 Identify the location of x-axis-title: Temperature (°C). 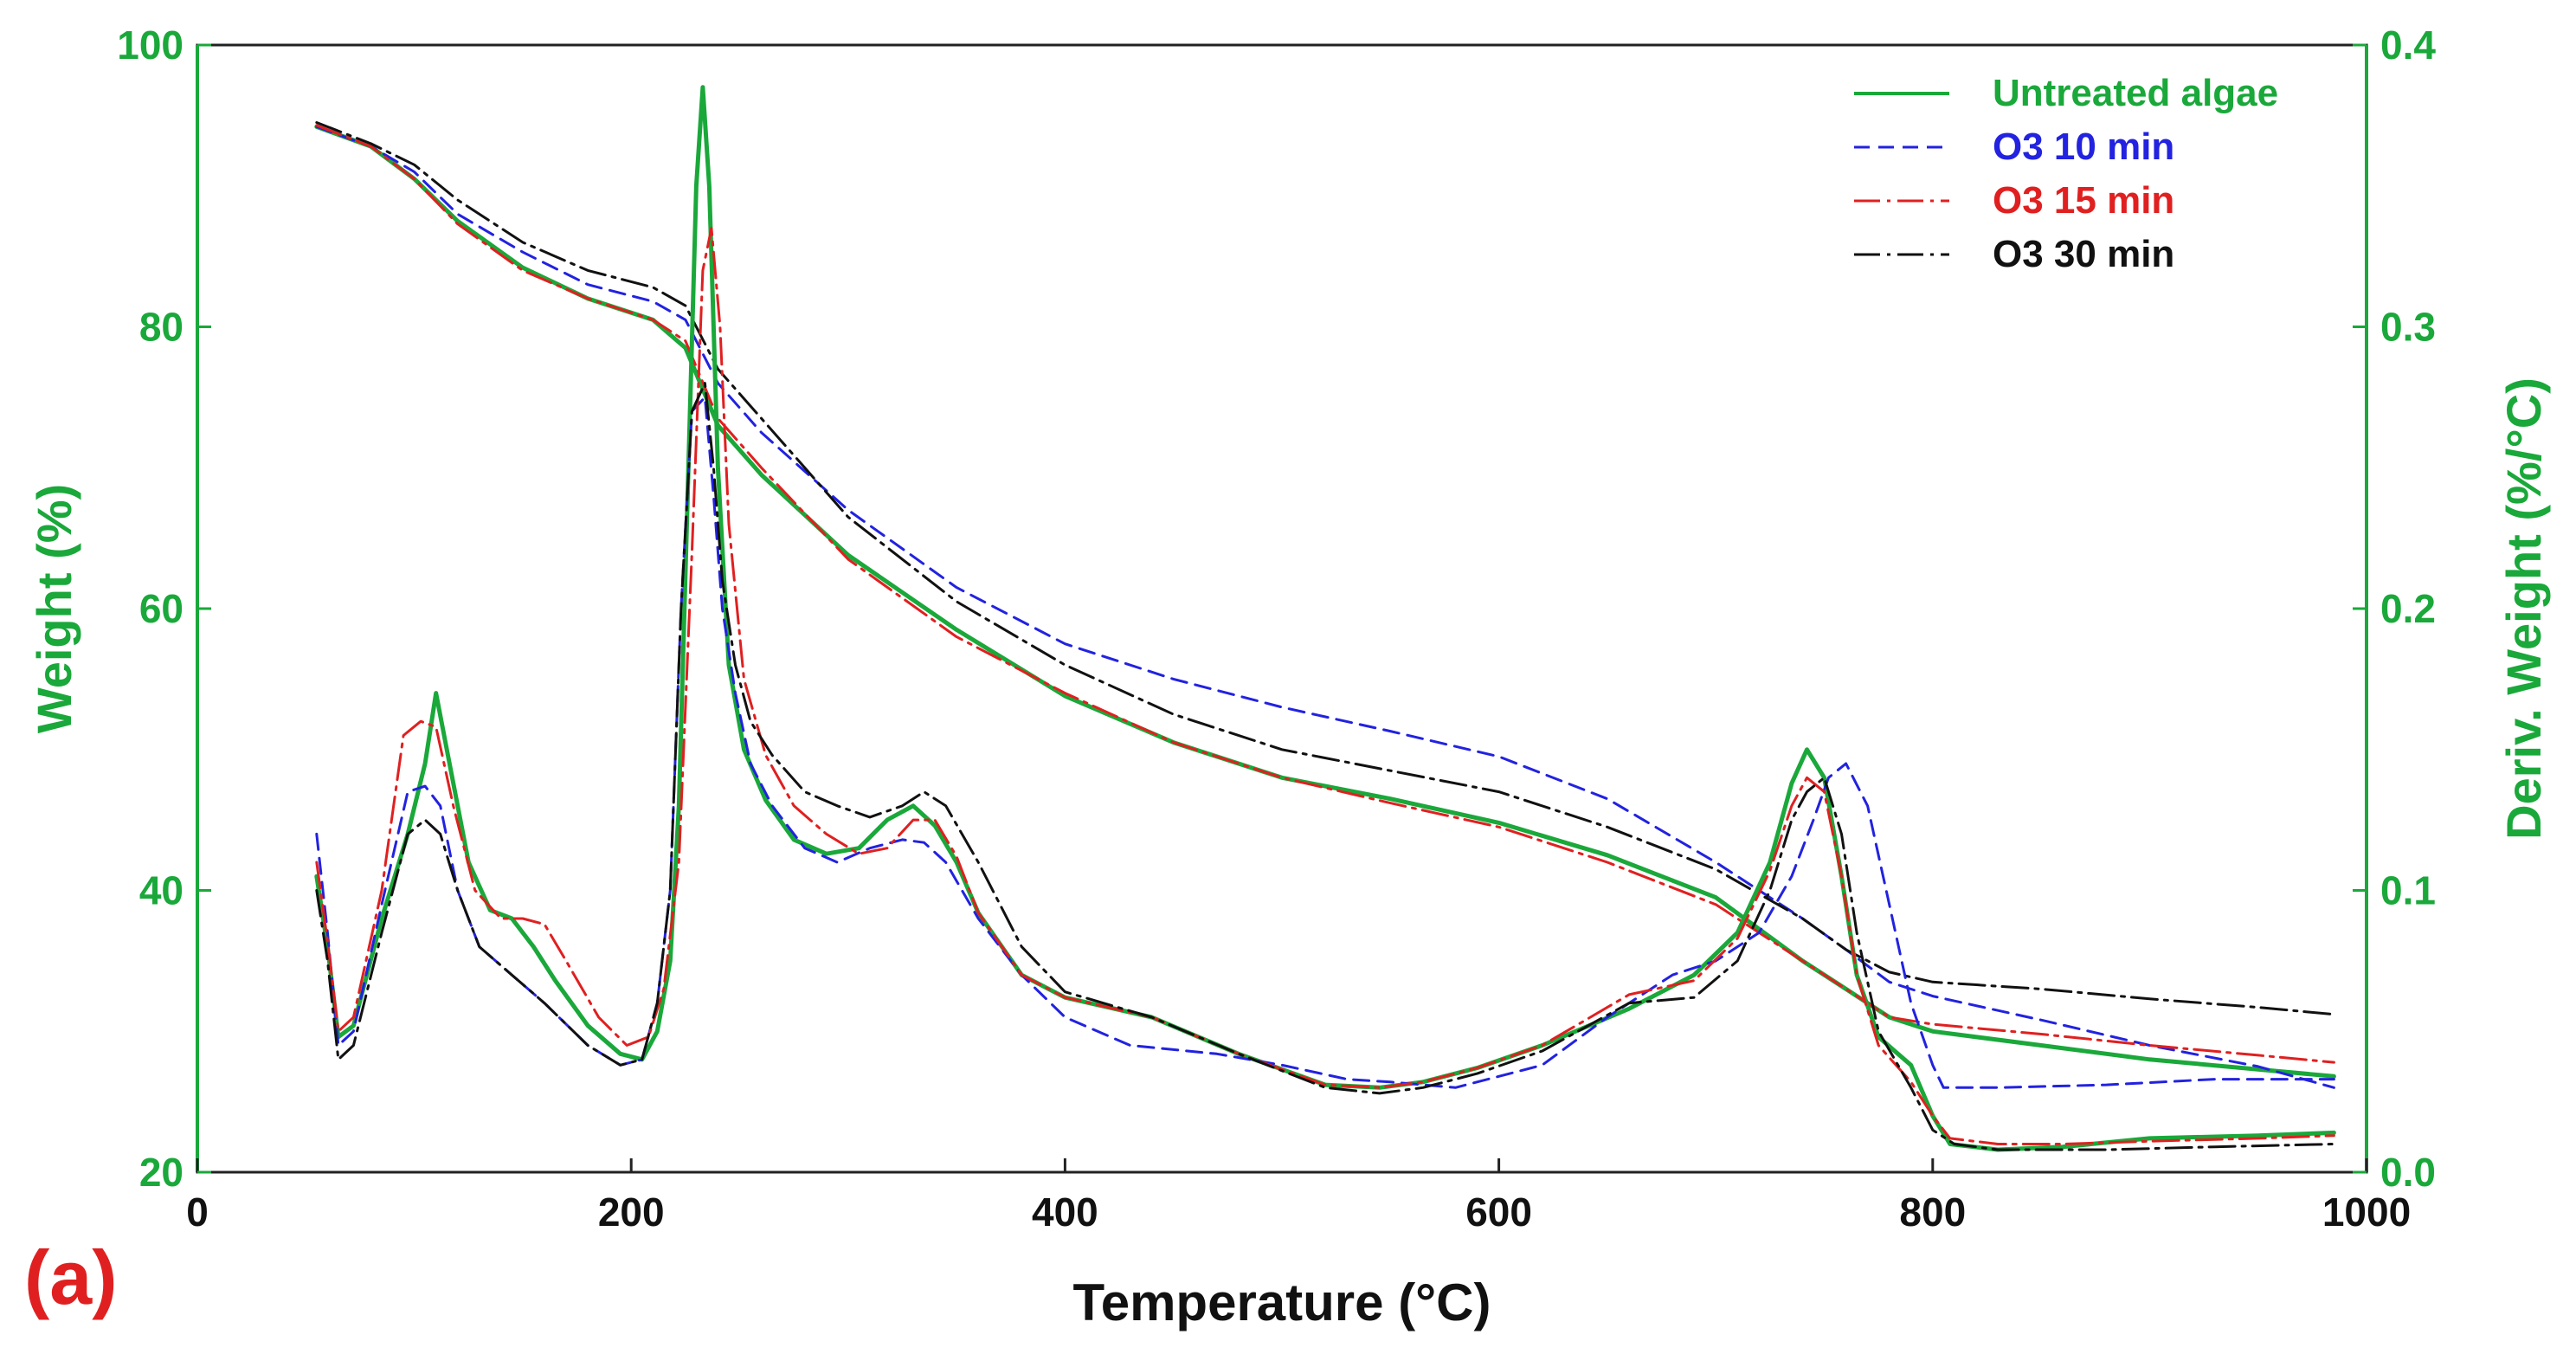
(1282, 1302).